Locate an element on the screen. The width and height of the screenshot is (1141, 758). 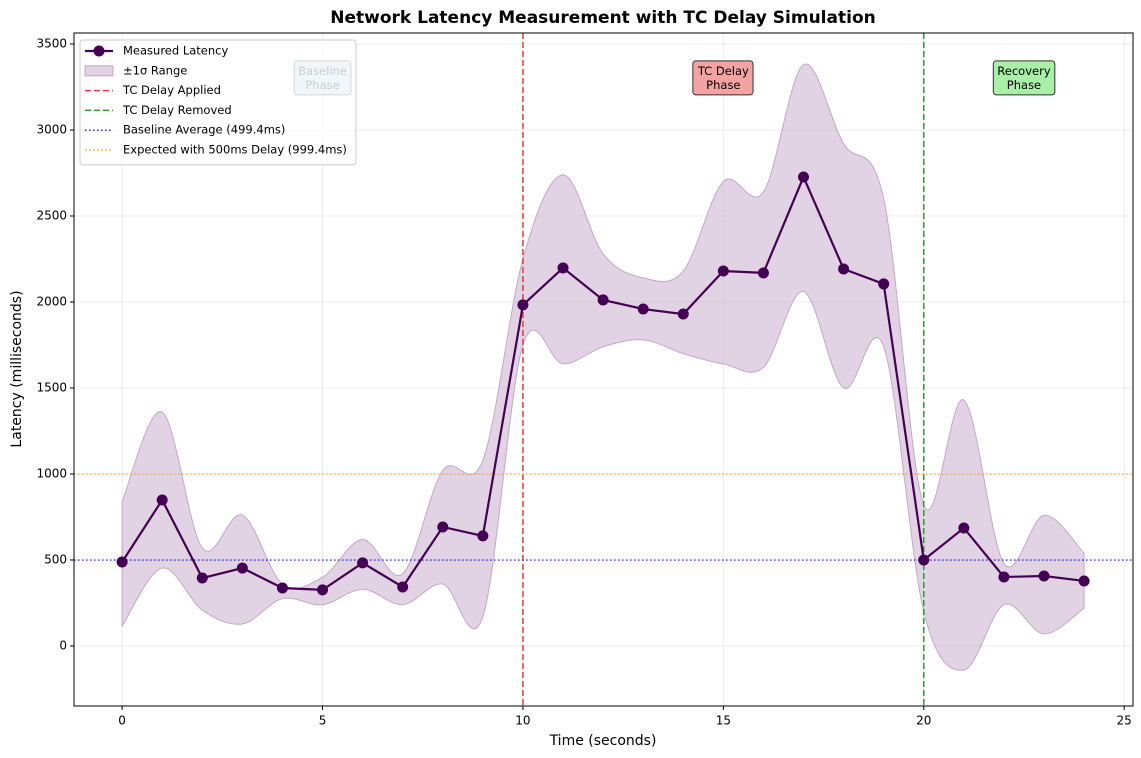
y-tick-label: 3500 is located at coordinates (51, 44).